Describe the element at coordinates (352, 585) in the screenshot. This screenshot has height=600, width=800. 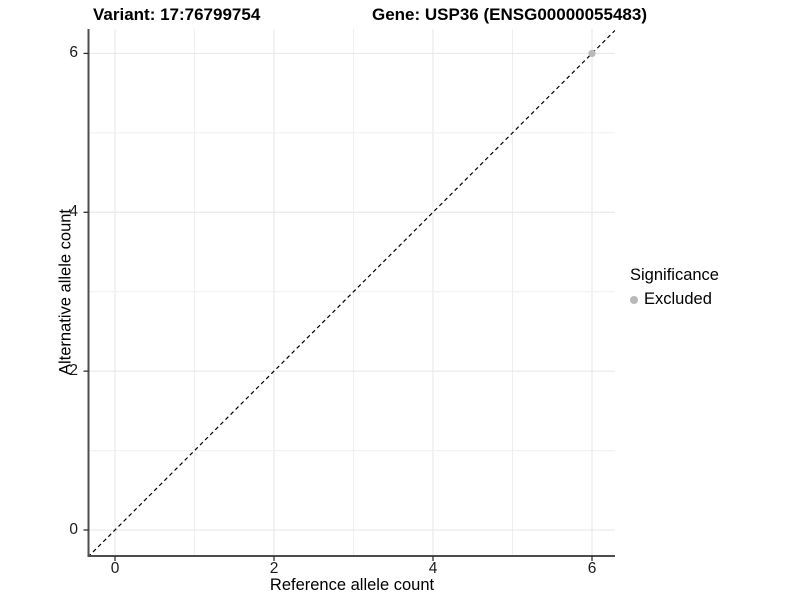
I see `x-axis-title: Reference allele count` at that location.